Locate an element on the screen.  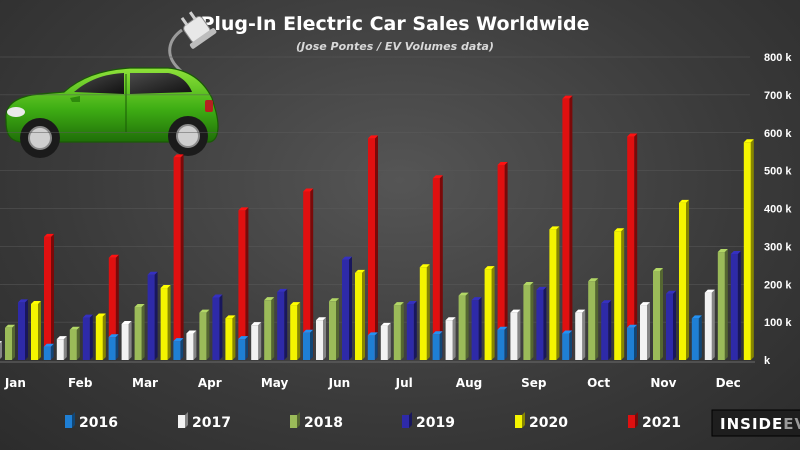
bar-2019-sep is located at coordinates (541, 323).